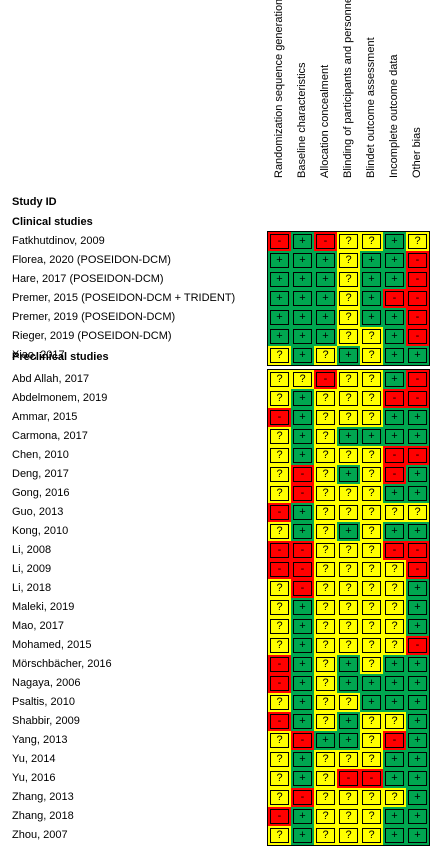 Image resolution: width=443 pixels, height=846 pixels. I want to click on column-header-4: Blindet outcome assessment, so click(370, 99).